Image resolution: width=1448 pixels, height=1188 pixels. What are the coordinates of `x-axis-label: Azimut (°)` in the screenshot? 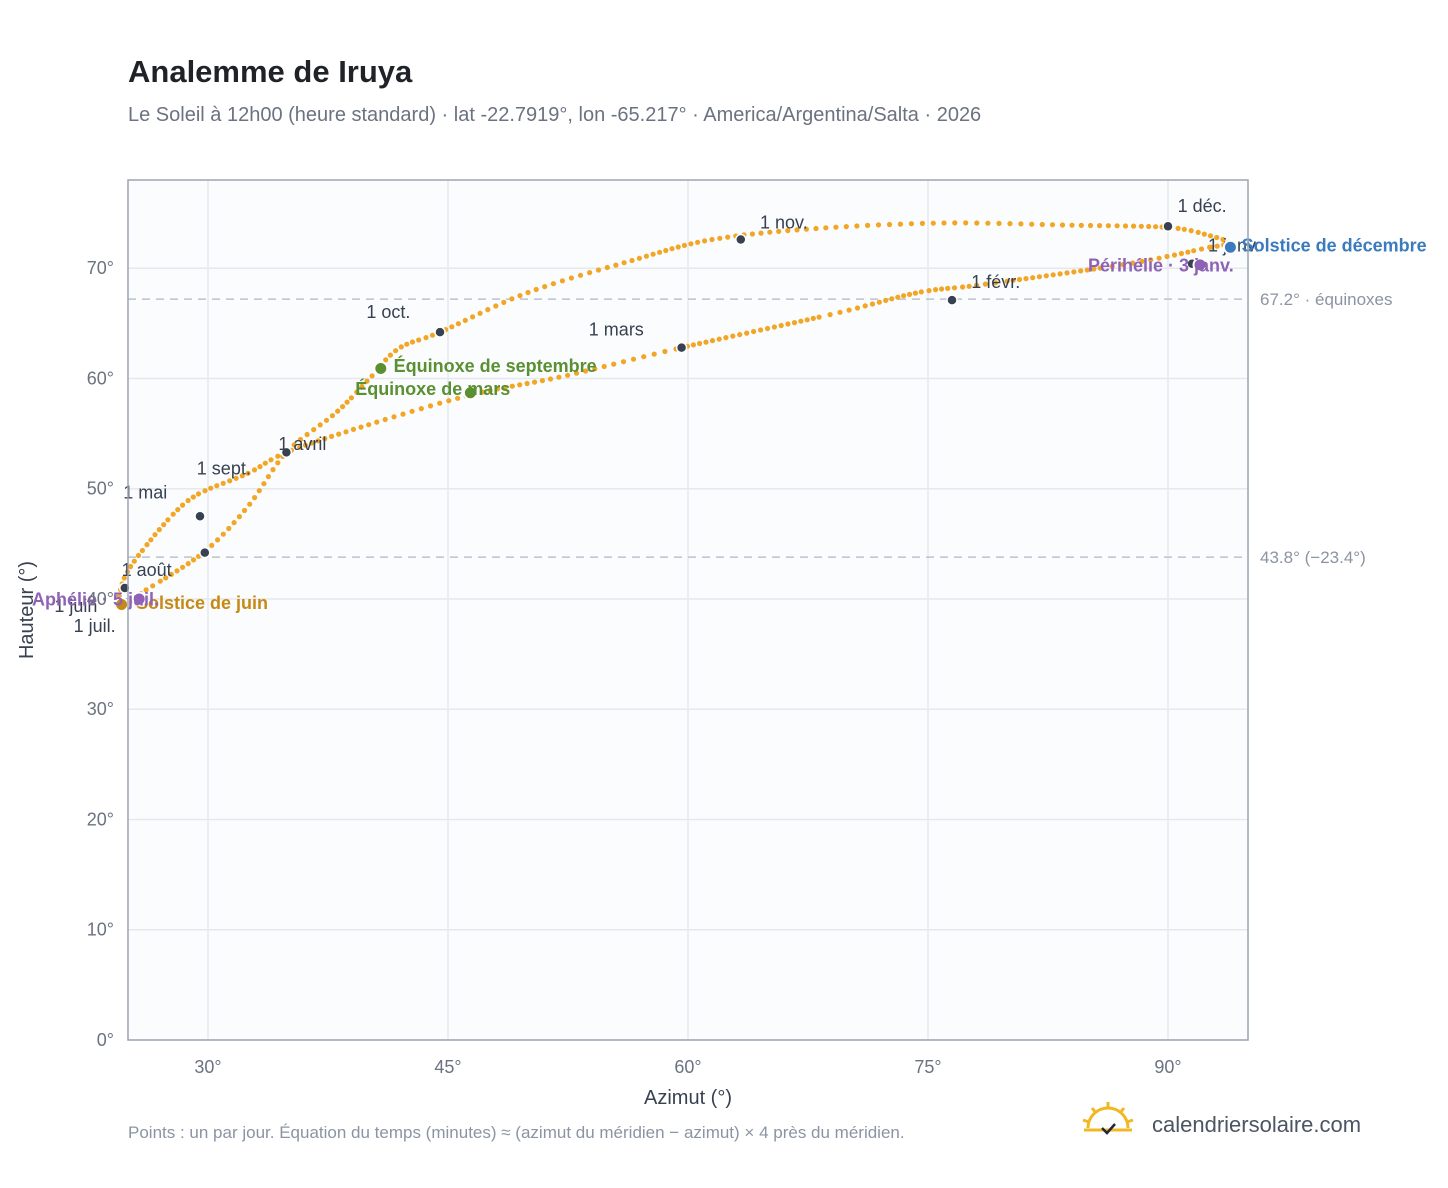 It's located at (688, 1098).